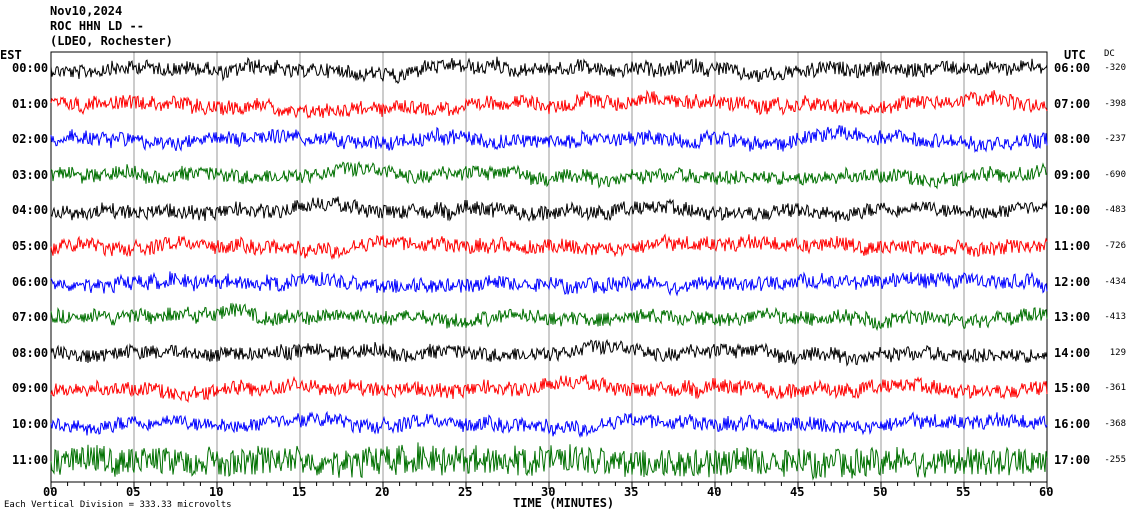 Image resolution: width=1130 pixels, height=519 pixels. I want to click on est-hour-label: 01:00, so click(30, 103).